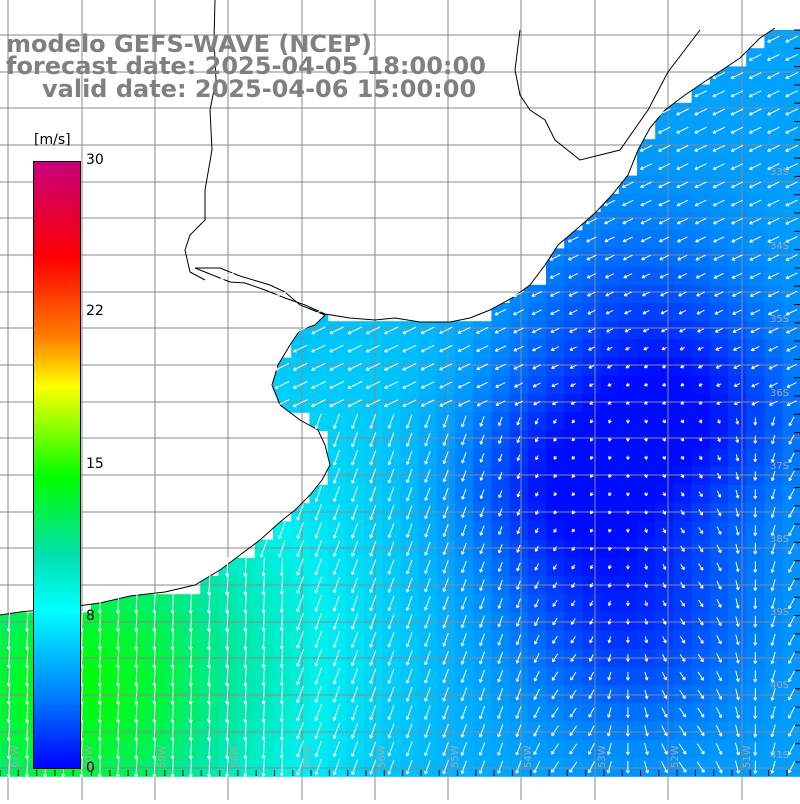 Image resolution: width=800 pixels, height=804 pixels. I want to click on model-title: modelo GEFS-WAVE (NCEP), so click(189, 44).